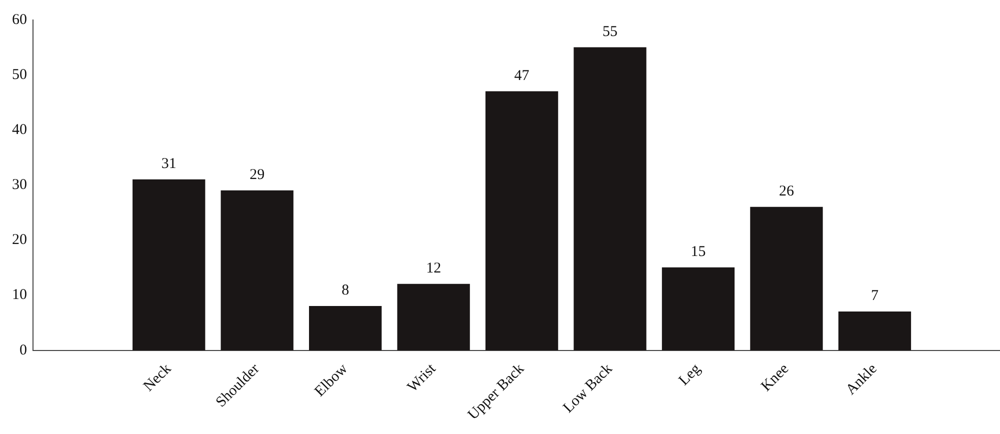  What do you see at coordinates (19, 240) in the screenshot?
I see `y-tick-label: 20` at bounding box center [19, 240].